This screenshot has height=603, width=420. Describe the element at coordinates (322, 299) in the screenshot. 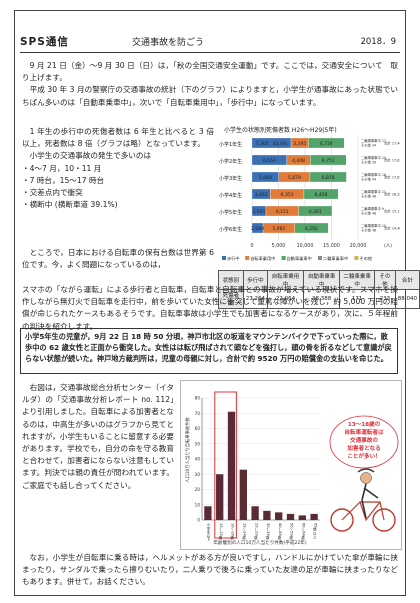

I see `table-cell: 38,388` at that location.